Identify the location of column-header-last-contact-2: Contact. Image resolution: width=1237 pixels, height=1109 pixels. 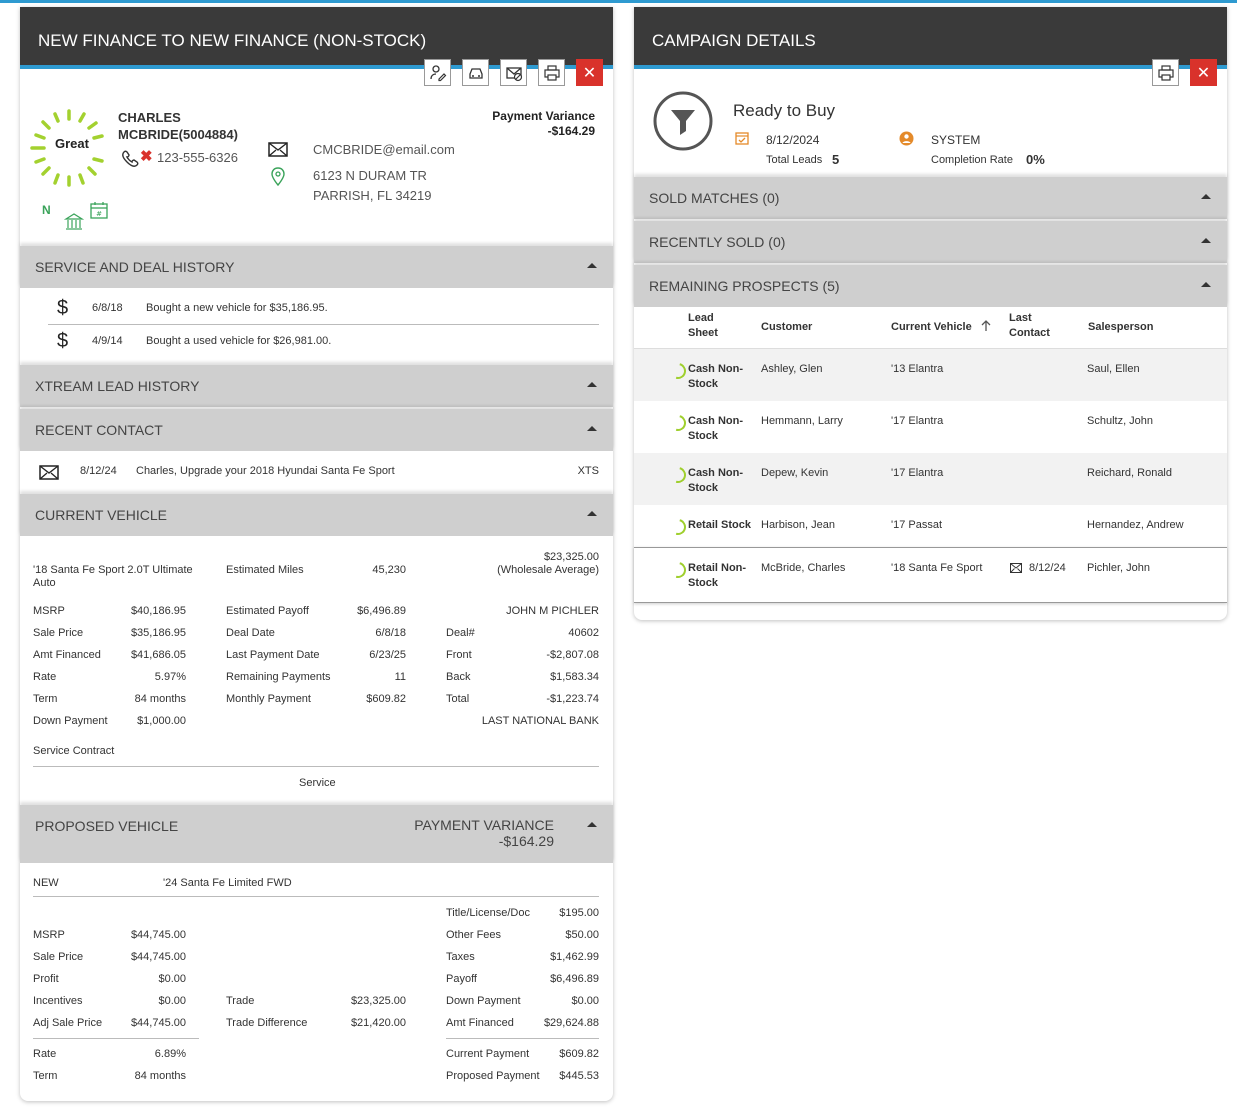
(1029, 333).